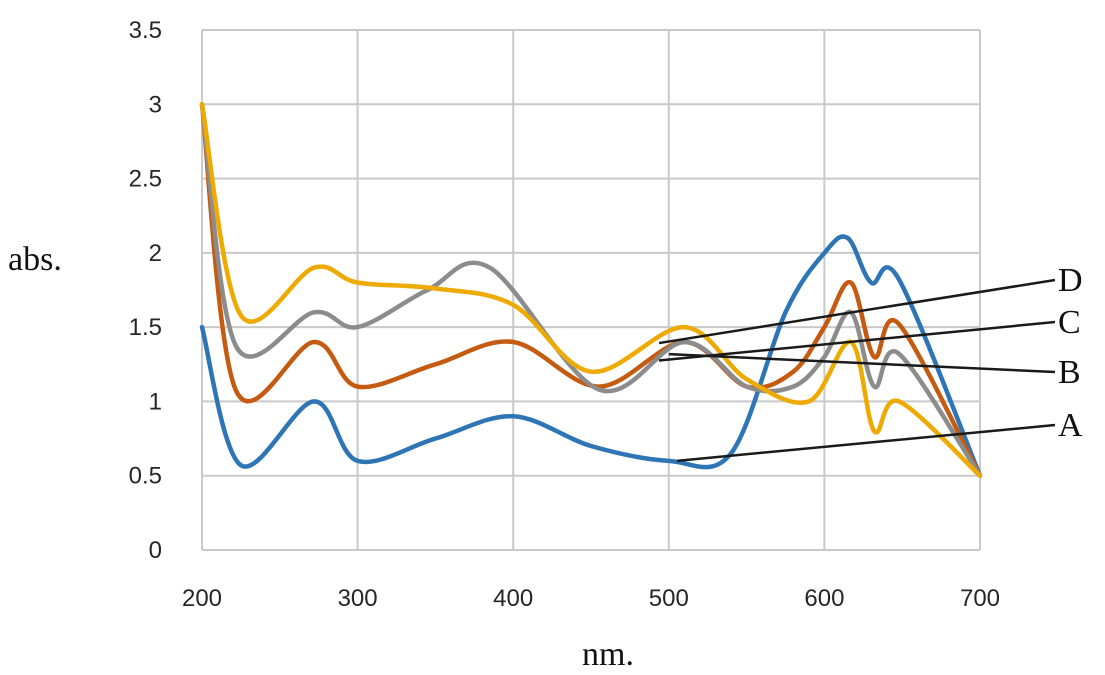 Image resolution: width=1105 pixels, height=675 pixels. I want to click on leader-line-c, so click(857, 341).